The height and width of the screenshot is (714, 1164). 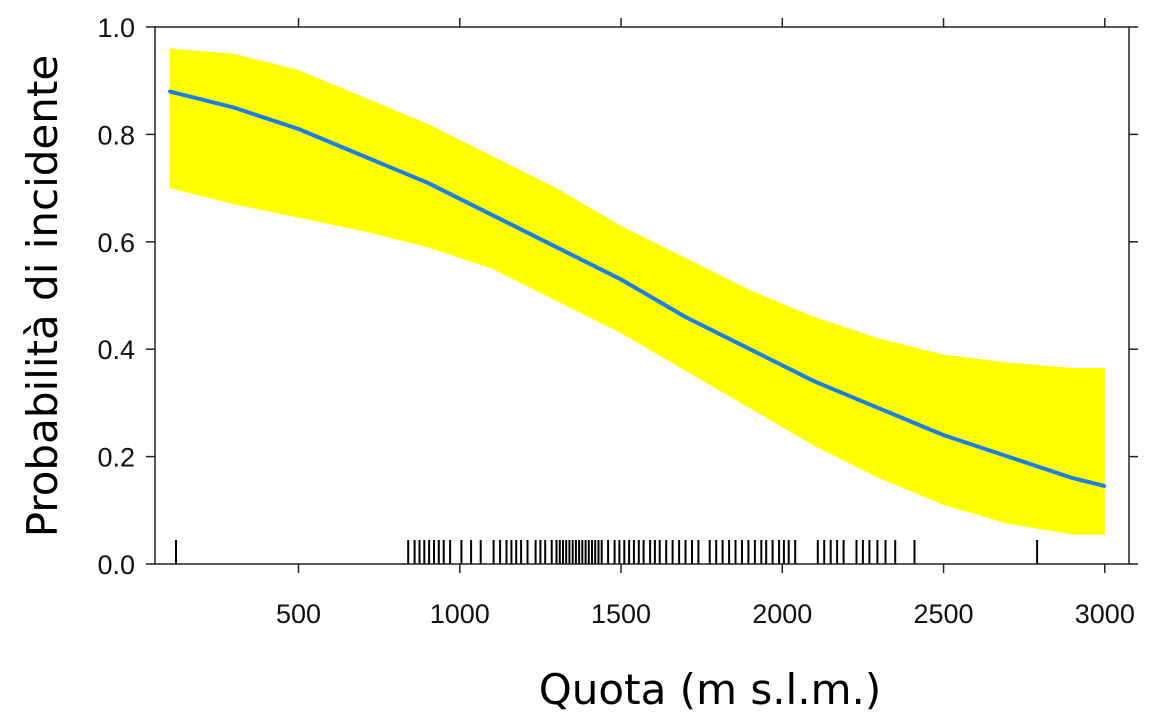 What do you see at coordinates (782, 614) in the screenshot?
I see `x-tick-label: 2000` at bounding box center [782, 614].